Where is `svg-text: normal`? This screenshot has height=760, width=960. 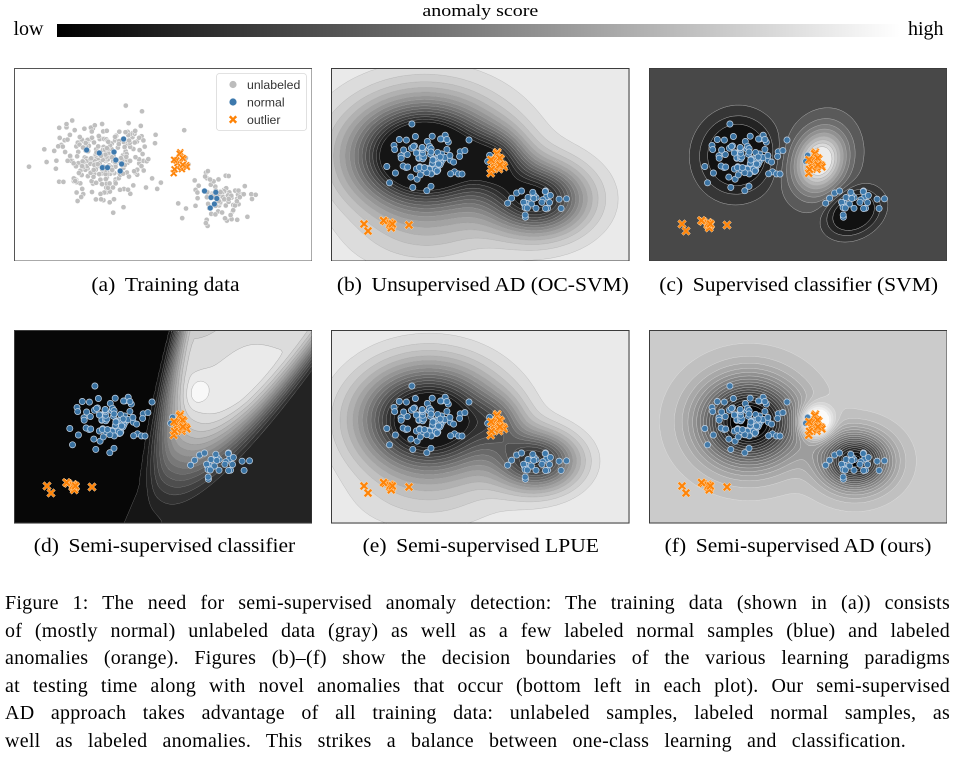
svg-text: normal is located at coordinates (266, 102).